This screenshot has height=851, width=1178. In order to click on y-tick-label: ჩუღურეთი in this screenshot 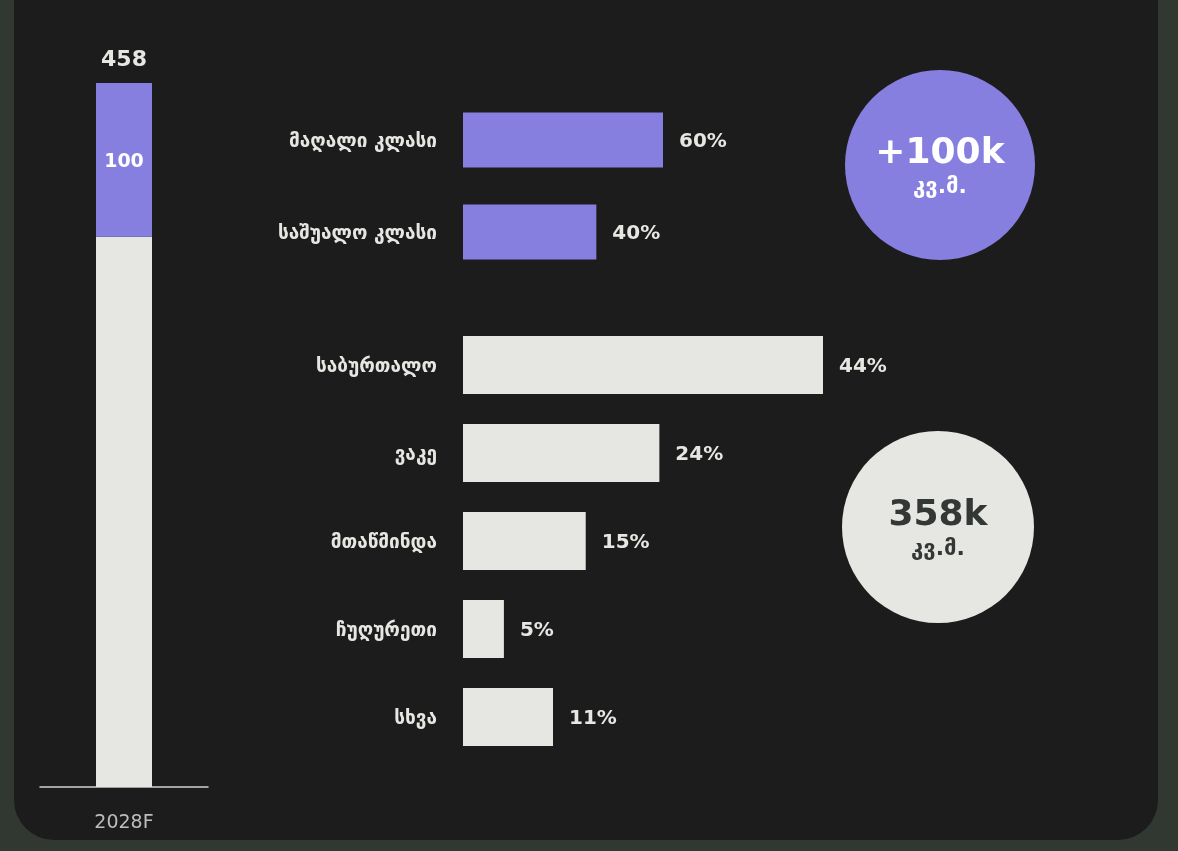, I will do `click(386, 629)`.